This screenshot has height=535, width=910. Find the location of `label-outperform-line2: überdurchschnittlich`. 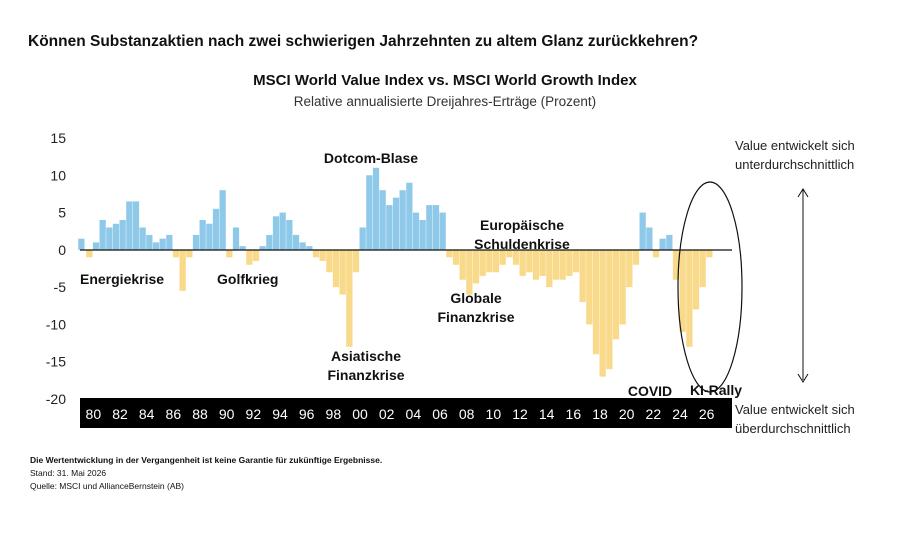

label-outperform-line2: überdurchschnittlich is located at coordinates (793, 428).